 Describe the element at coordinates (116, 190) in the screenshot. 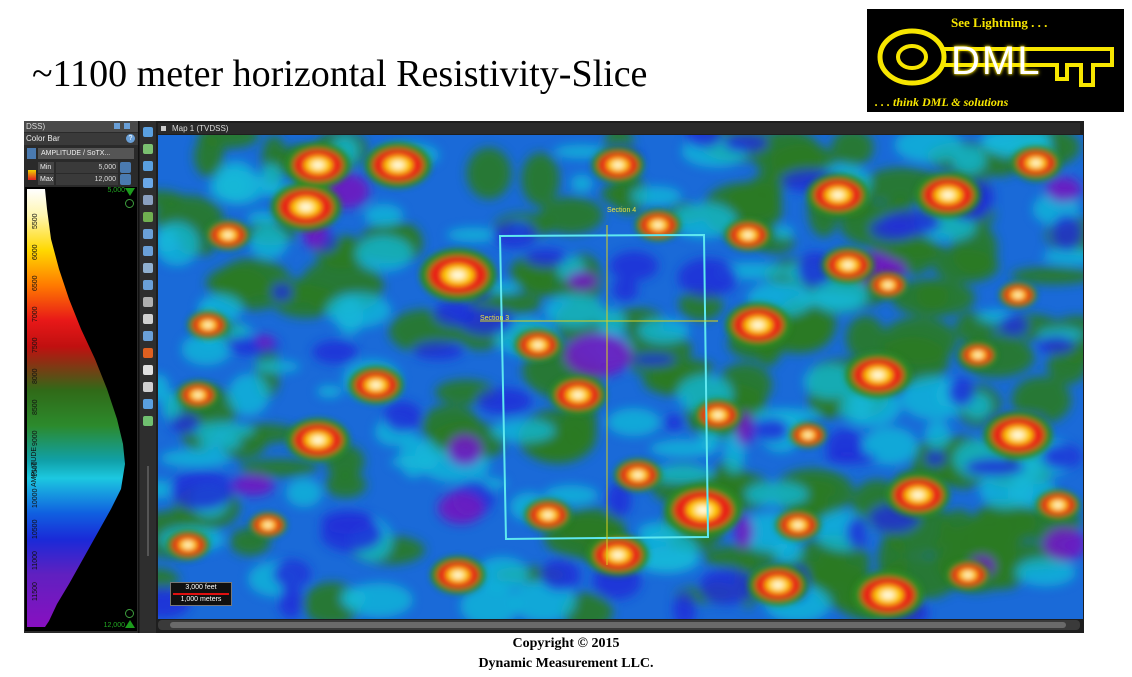

I see `colorbar-top-value: 5,000` at that location.